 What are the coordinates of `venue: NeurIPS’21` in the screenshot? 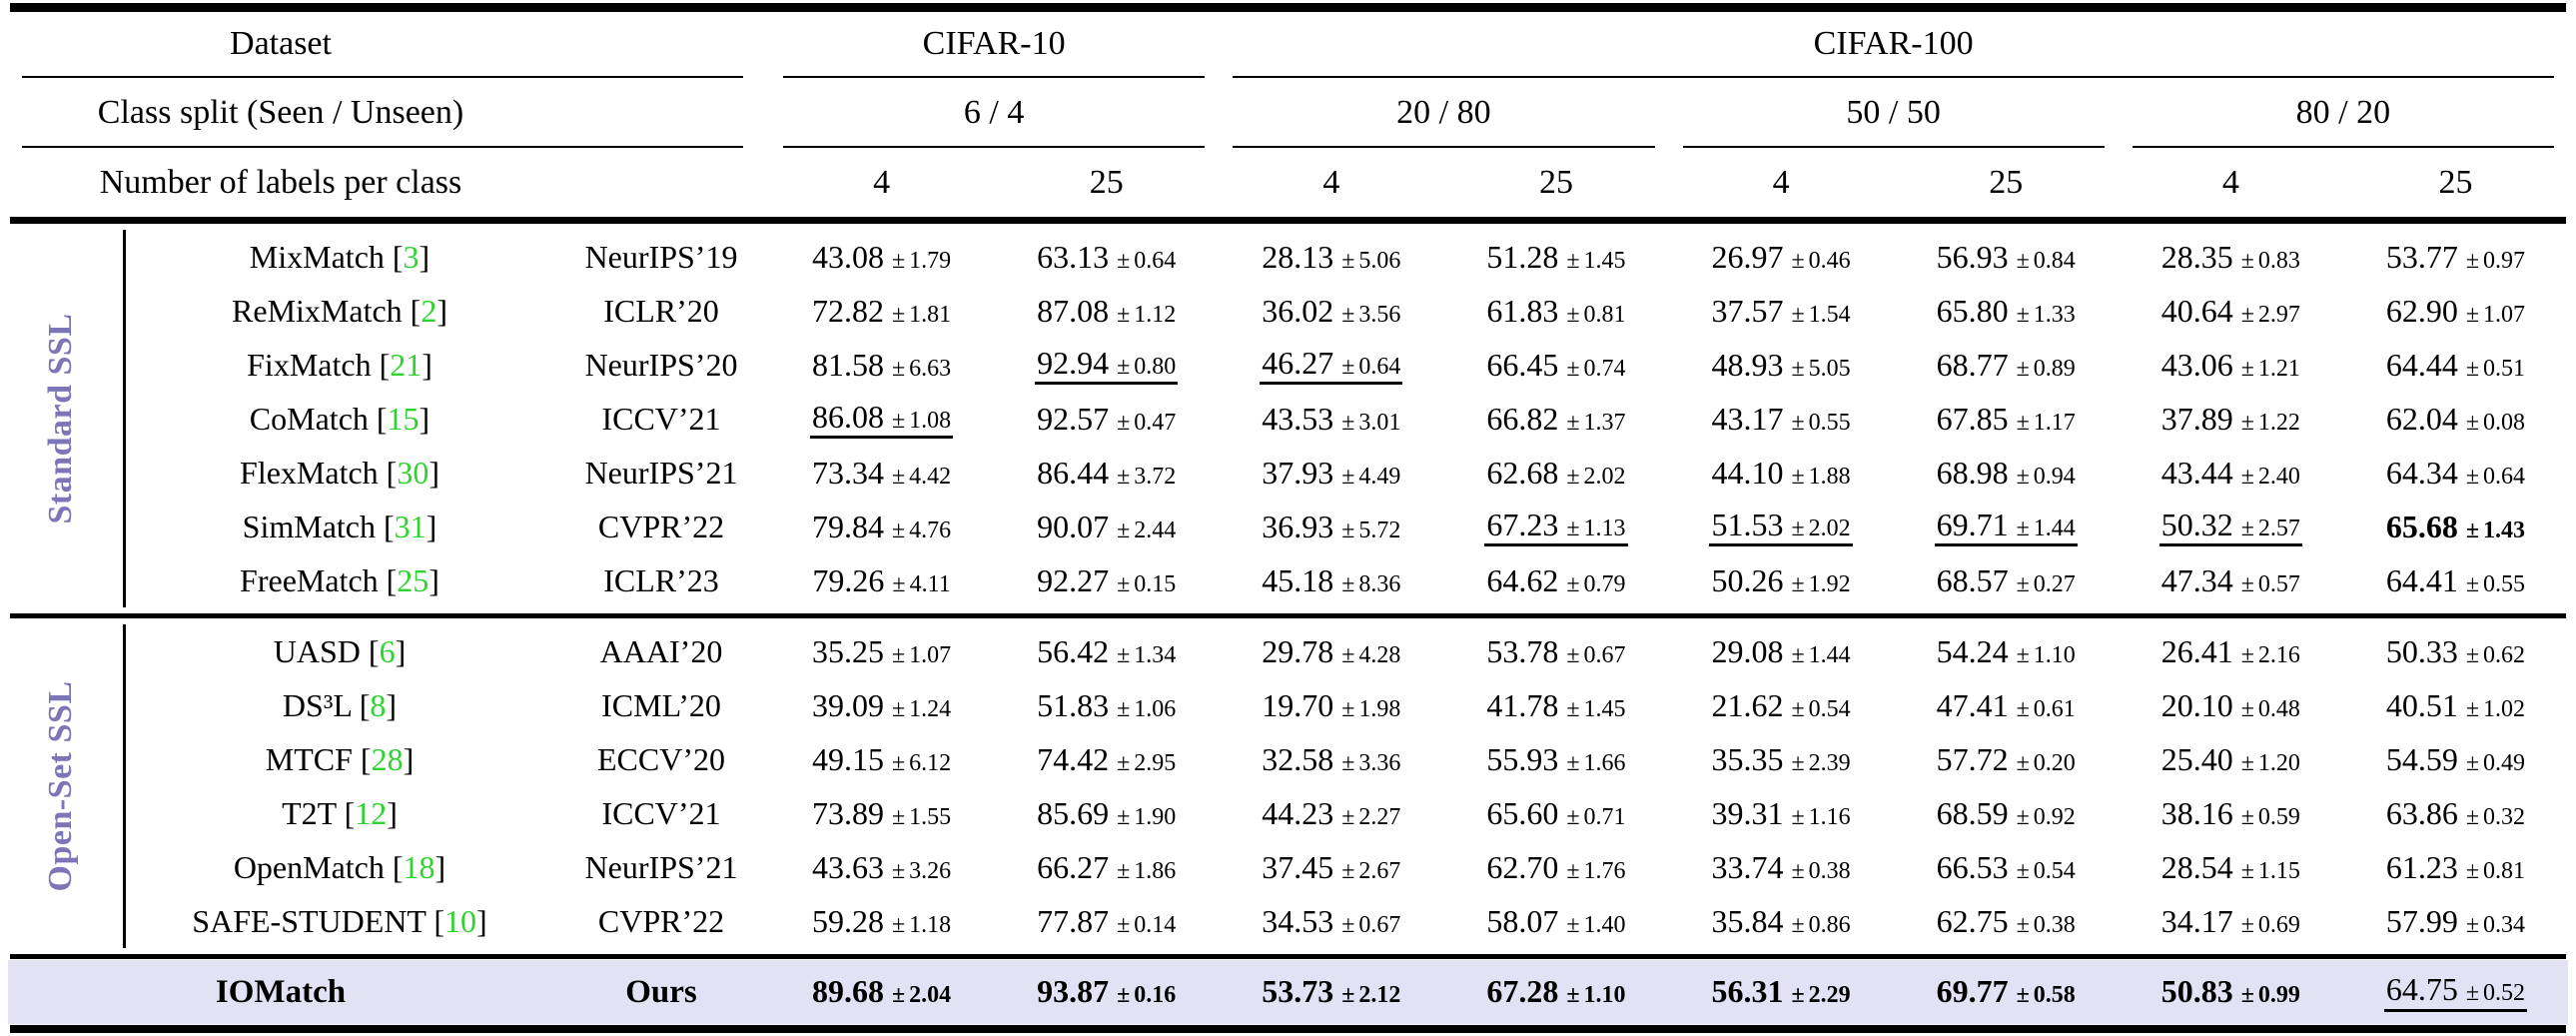 It's located at (661, 866).